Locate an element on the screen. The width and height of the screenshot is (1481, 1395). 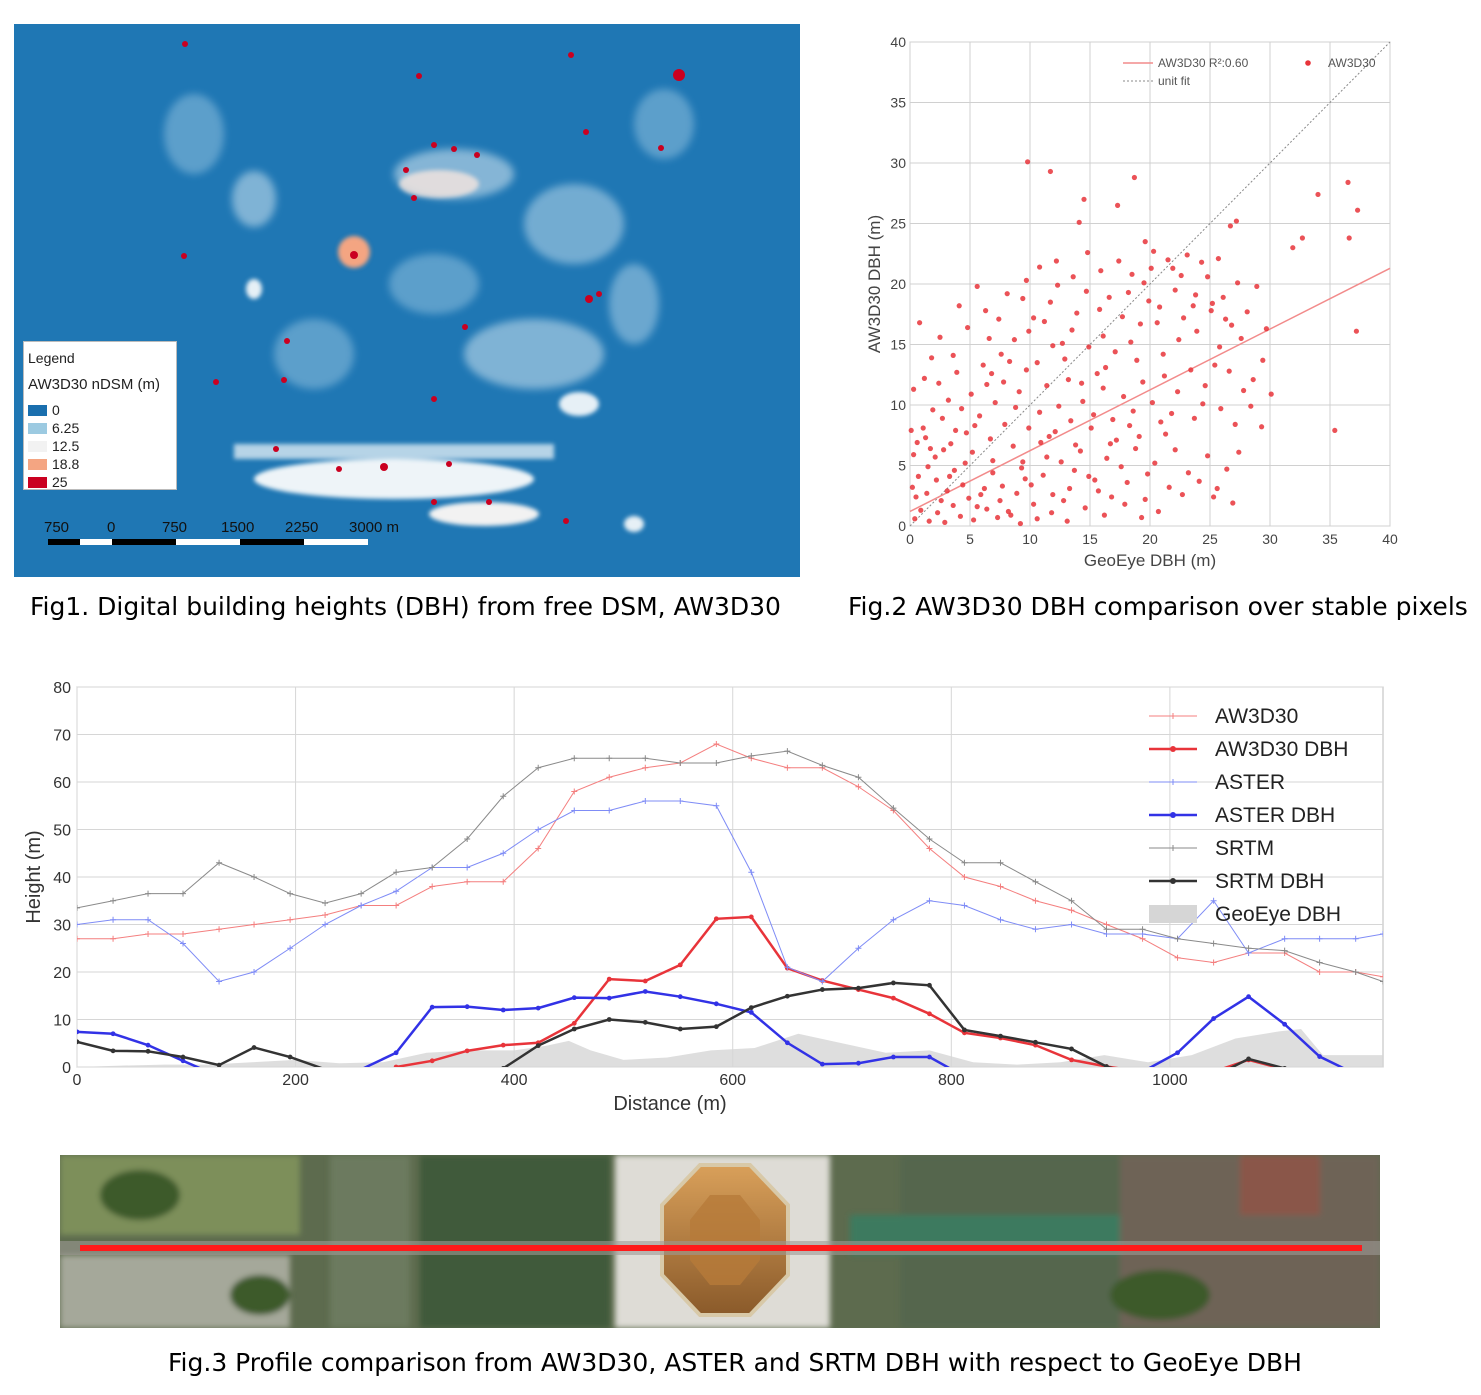
y-axis-label: AW3D30 DBH (m) is located at coordinates (874, 284).